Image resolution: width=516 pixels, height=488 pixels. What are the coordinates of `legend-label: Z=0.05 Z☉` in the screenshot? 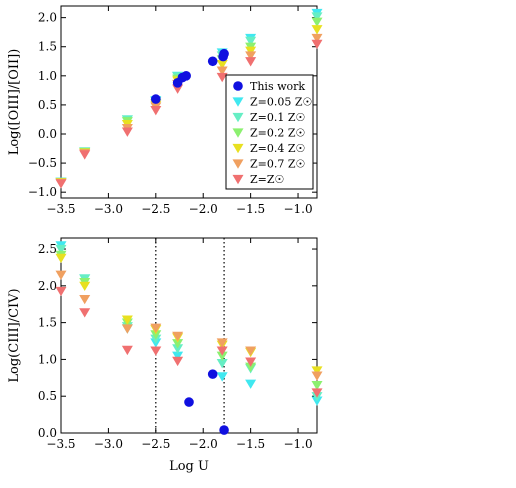 It's located at (281, 102).